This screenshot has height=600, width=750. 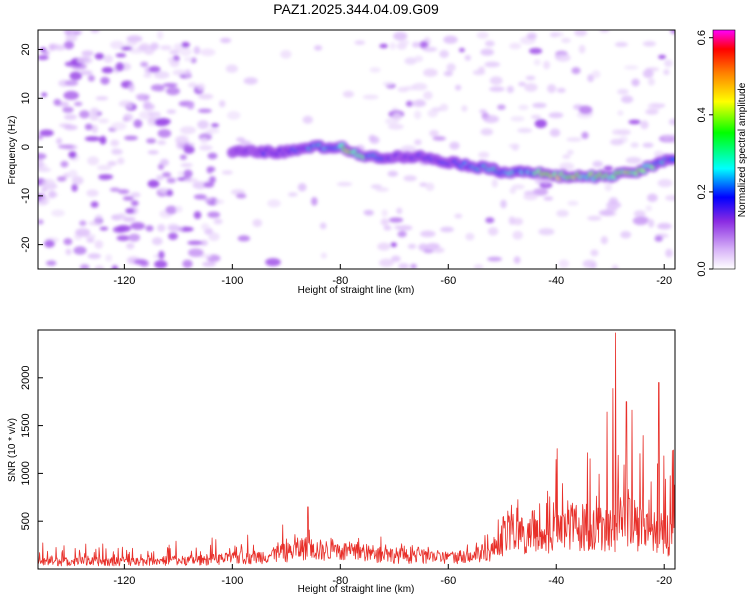 I want to click on snr-x-tick-label: -40, so click(x=556, y=581).